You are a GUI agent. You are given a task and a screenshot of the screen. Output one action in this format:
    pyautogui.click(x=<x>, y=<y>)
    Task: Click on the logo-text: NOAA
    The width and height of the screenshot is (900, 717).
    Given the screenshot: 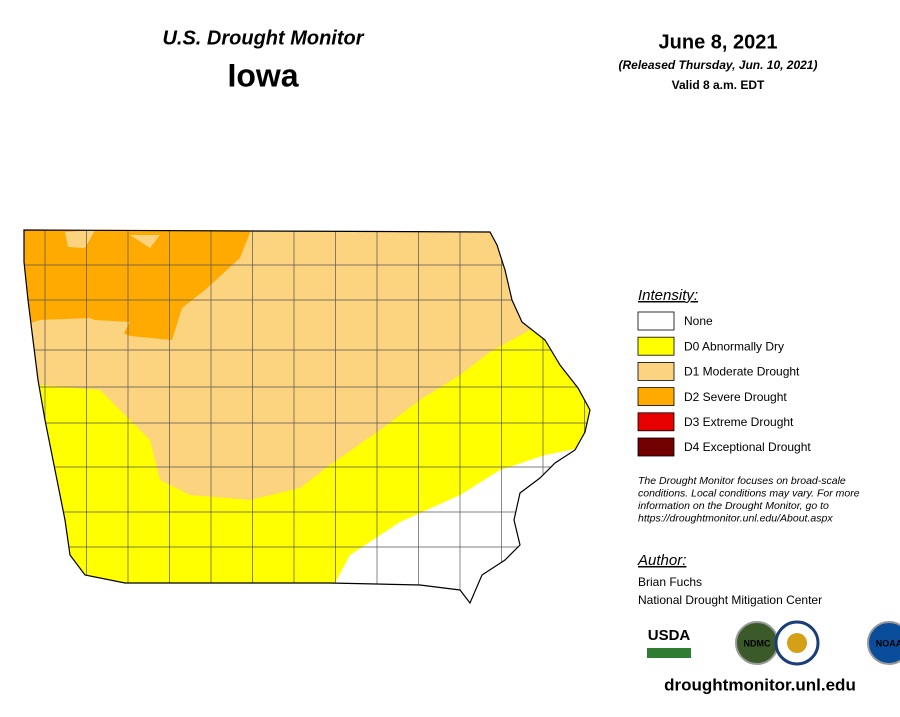 What is the action you would take?
    pyautogui.click(x=888, y=643)
    